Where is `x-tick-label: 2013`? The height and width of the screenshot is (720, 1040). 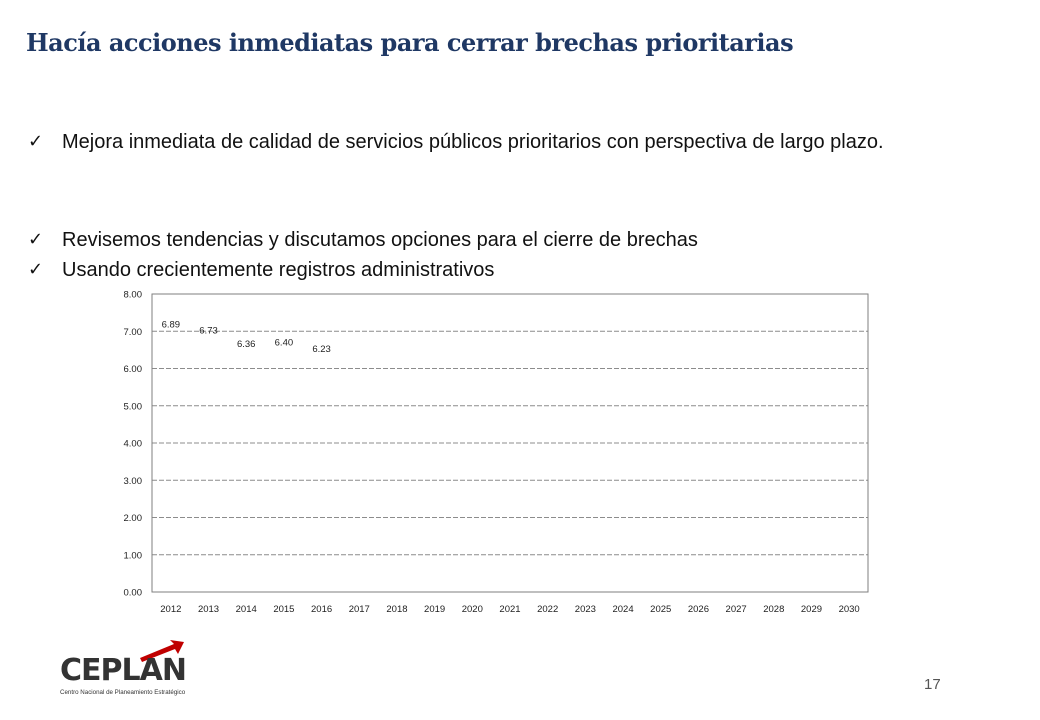
x-tick-label: 2013 is located at coordinates (208, 609).